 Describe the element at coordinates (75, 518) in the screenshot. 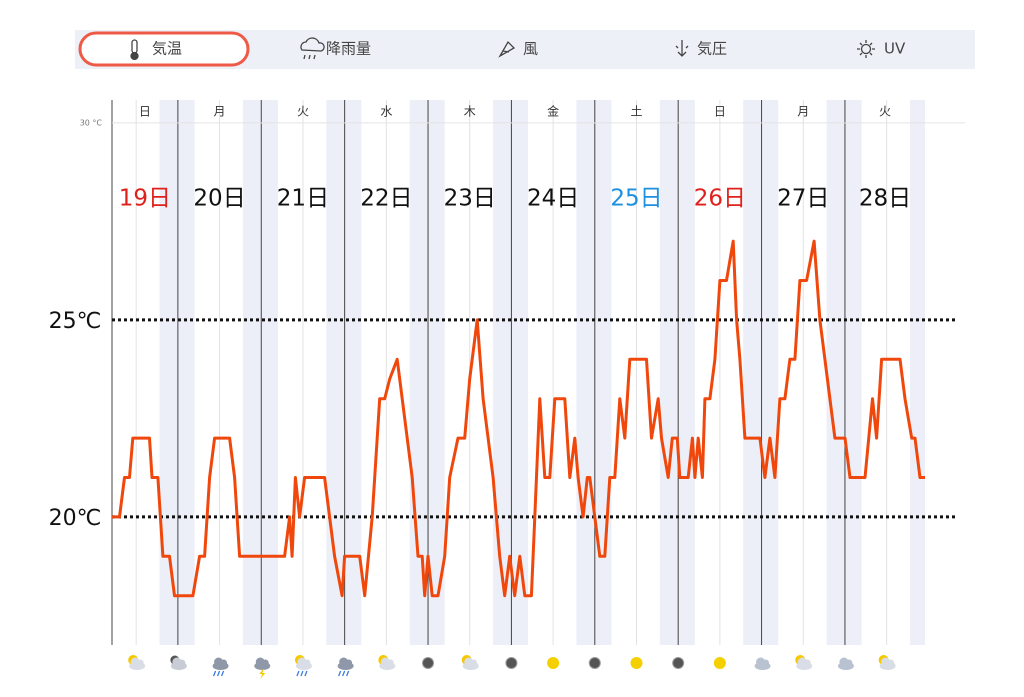

I see `reference-label: 20℃` at that location.